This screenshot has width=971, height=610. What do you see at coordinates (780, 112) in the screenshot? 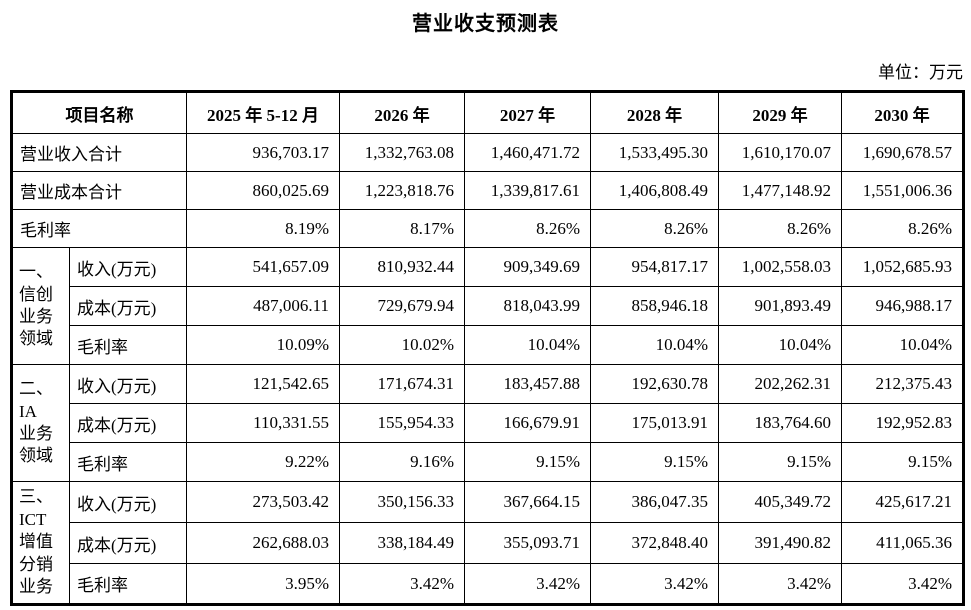
I see `column-header-2029: 2029 年` at bounding box center [780, 112].